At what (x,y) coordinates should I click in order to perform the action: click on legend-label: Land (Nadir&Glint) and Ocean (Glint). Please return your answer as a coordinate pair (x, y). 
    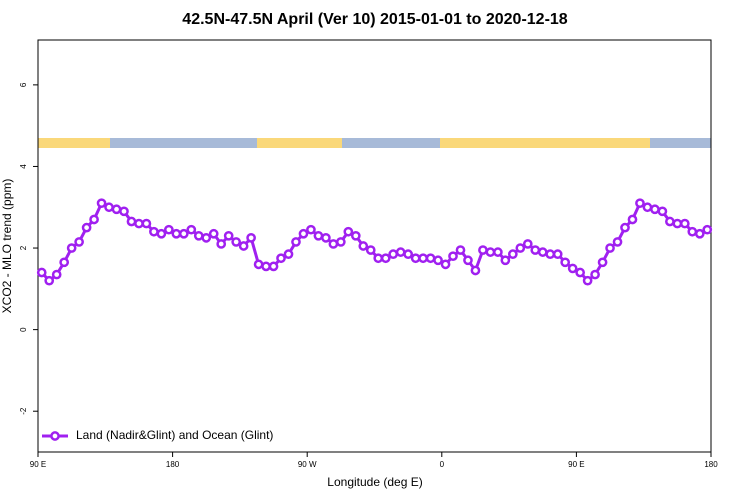
    Looking at the image, I should click on (174, 435).